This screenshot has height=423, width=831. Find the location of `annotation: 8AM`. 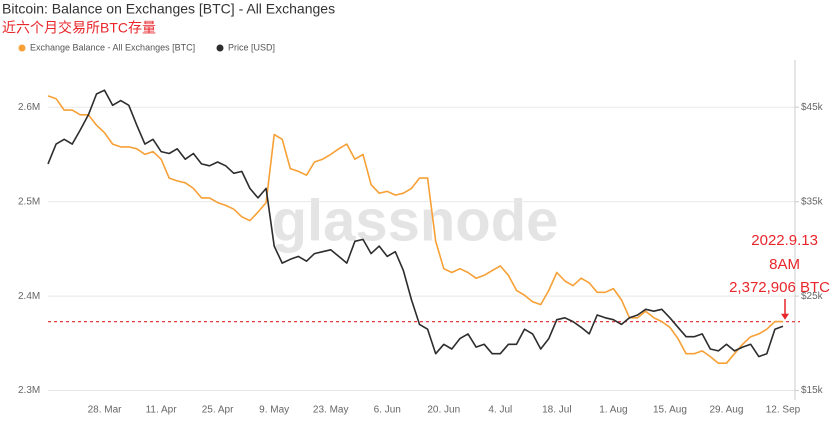

annotation: 8AM is located at coordinates (784, 264).